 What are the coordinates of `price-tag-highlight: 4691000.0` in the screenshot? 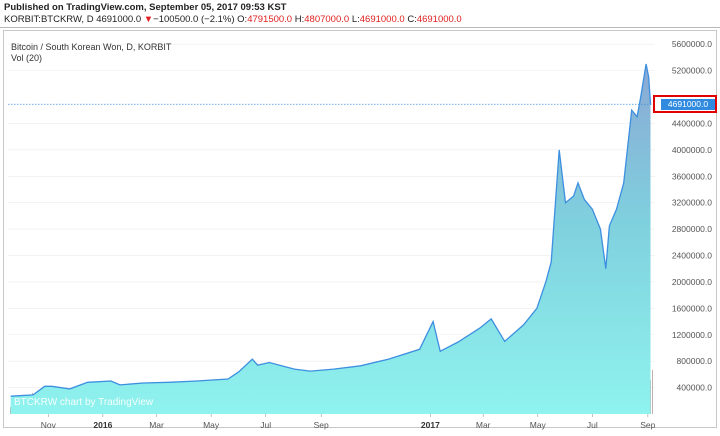 It's located at (685, 104).